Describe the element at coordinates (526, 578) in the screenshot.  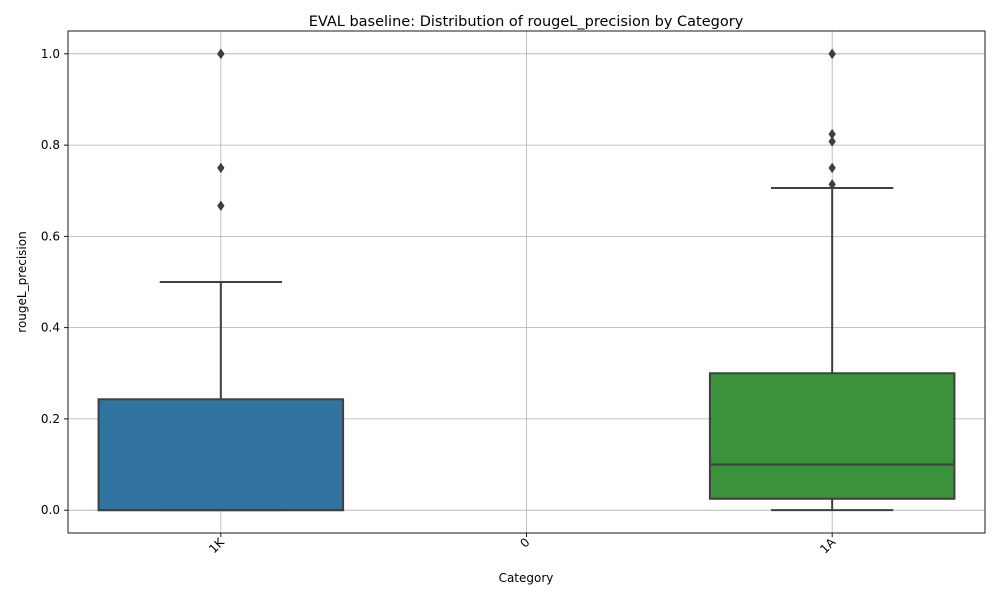
I see `x-axis-label: Category` at that location.